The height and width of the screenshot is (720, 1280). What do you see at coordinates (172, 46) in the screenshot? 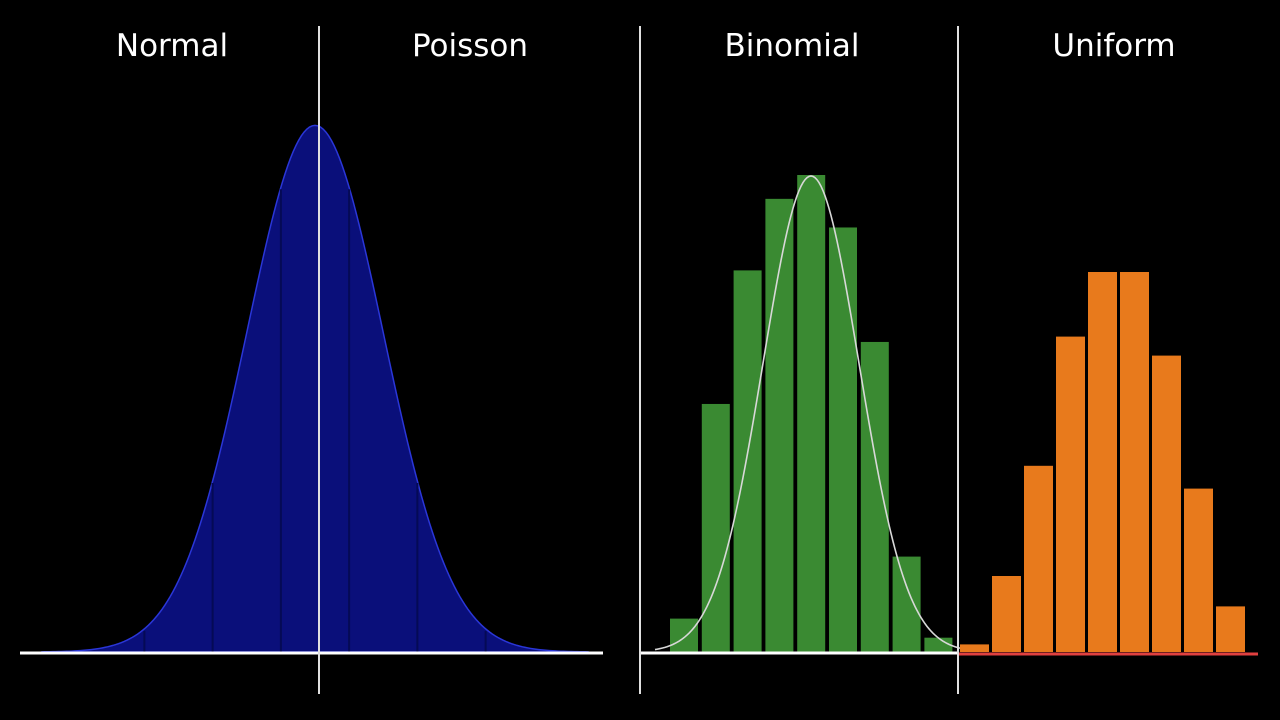
I see `panel-title-normal: Normal` at bounding box center [172, 46].